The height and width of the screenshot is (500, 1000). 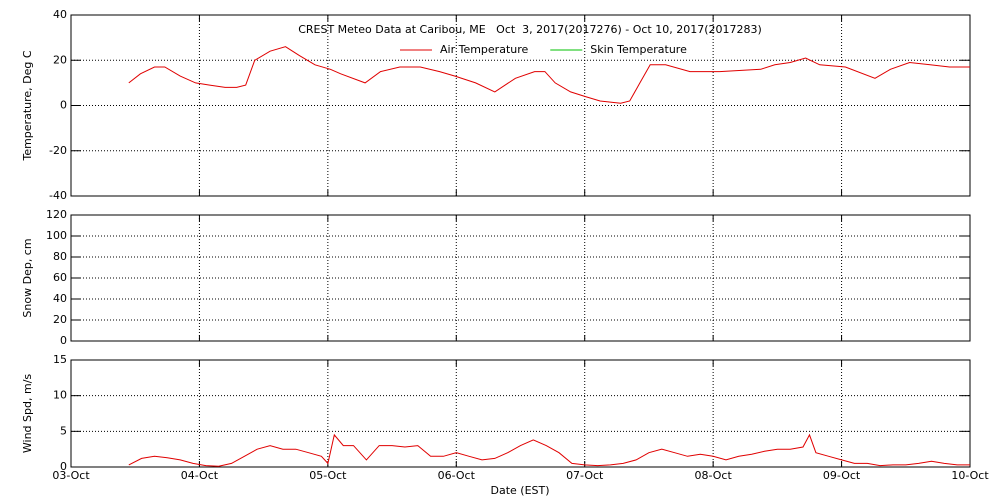 What do you see at coordinates (328, 475) in the screenshot?
I see `x-tick-label: 05-Oct` at bounding box center [328, 475].